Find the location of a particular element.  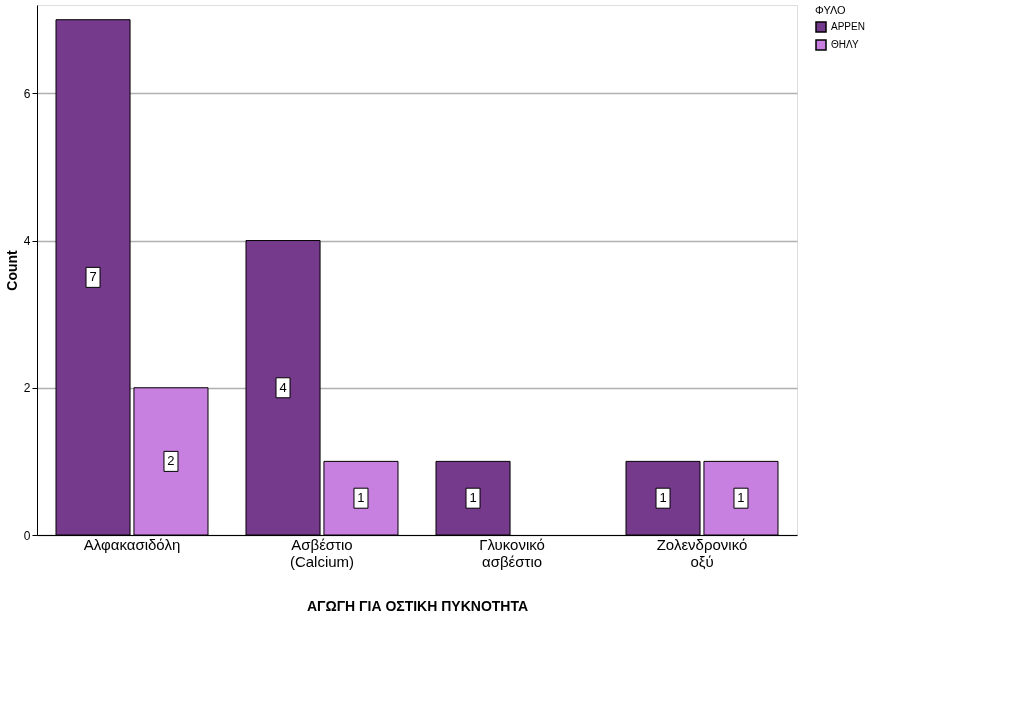

legend-title: ΦΥΛΟ is located at coordinates (831, 10).